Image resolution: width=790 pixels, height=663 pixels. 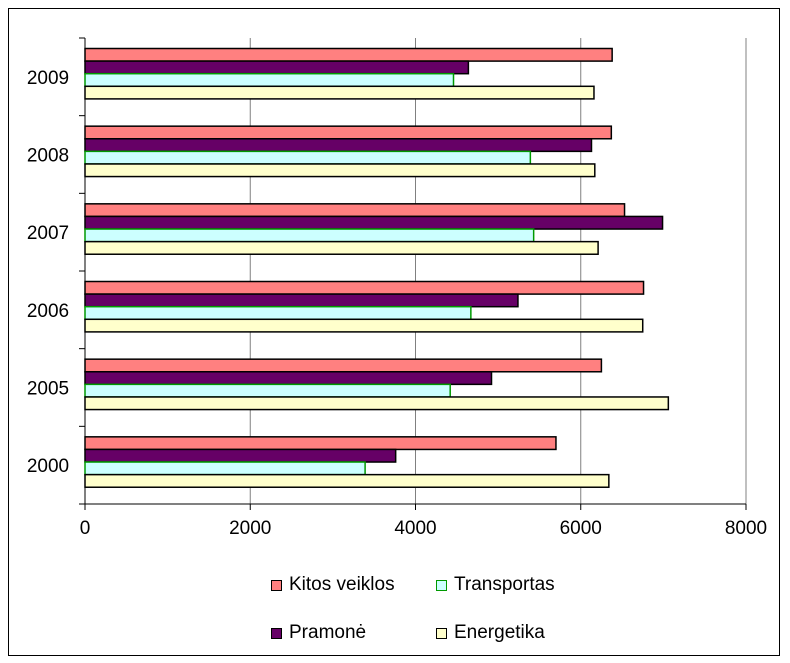 What do you see at coordinates (504, 584) in the screenshot?
I see `legend-label-transportas: Transportas` at bounding box center [504, 584].